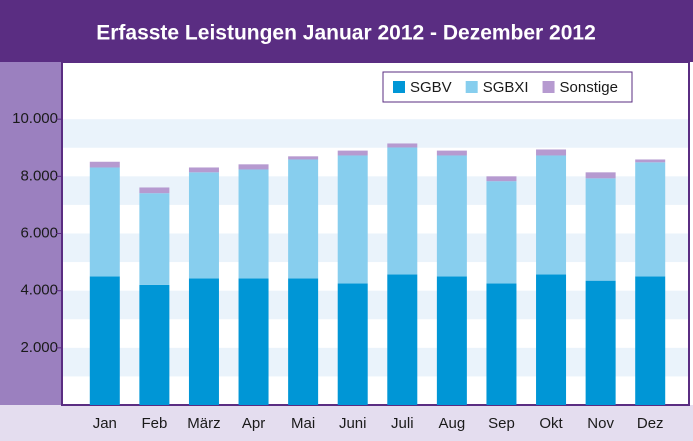 This screenshot has width=693, height=441. I want to click on legend-label: SGBV, so click(431, 87).